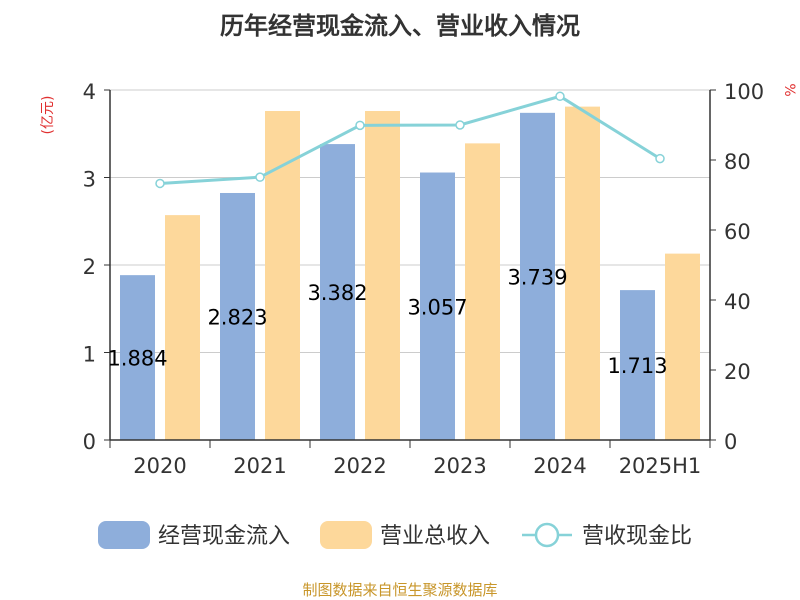  I want to click on right-tick-label: 20, so click(737, 372).